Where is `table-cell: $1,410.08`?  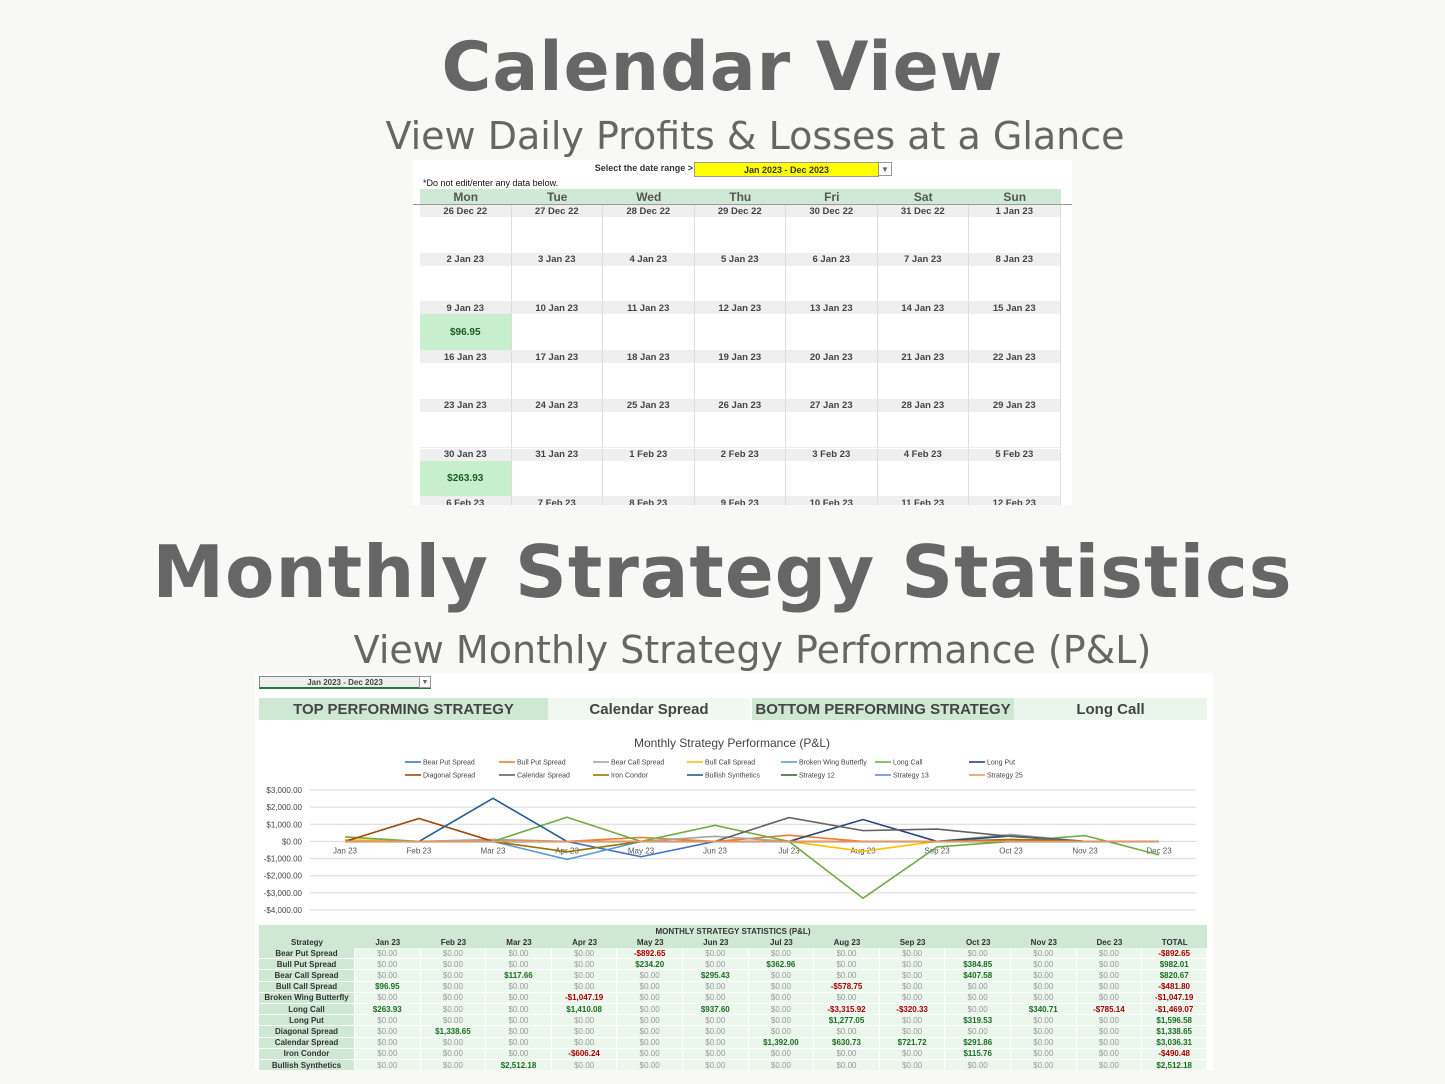
table-cell: $1,410.08 is located at coordinates (584, 1010).